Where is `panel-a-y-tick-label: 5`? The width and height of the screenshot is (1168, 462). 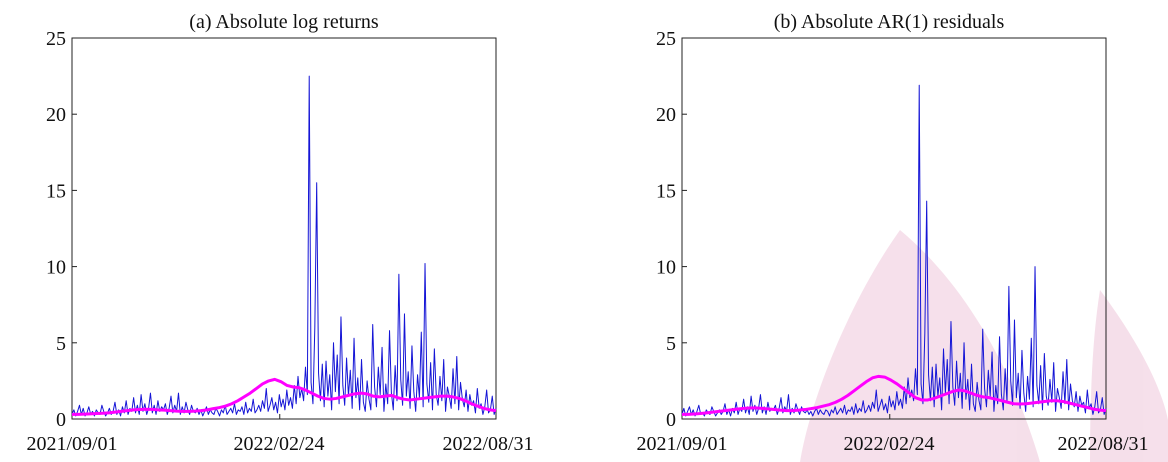
panel-a-y-tick-label: 5 is located at coordinates (61, 344).